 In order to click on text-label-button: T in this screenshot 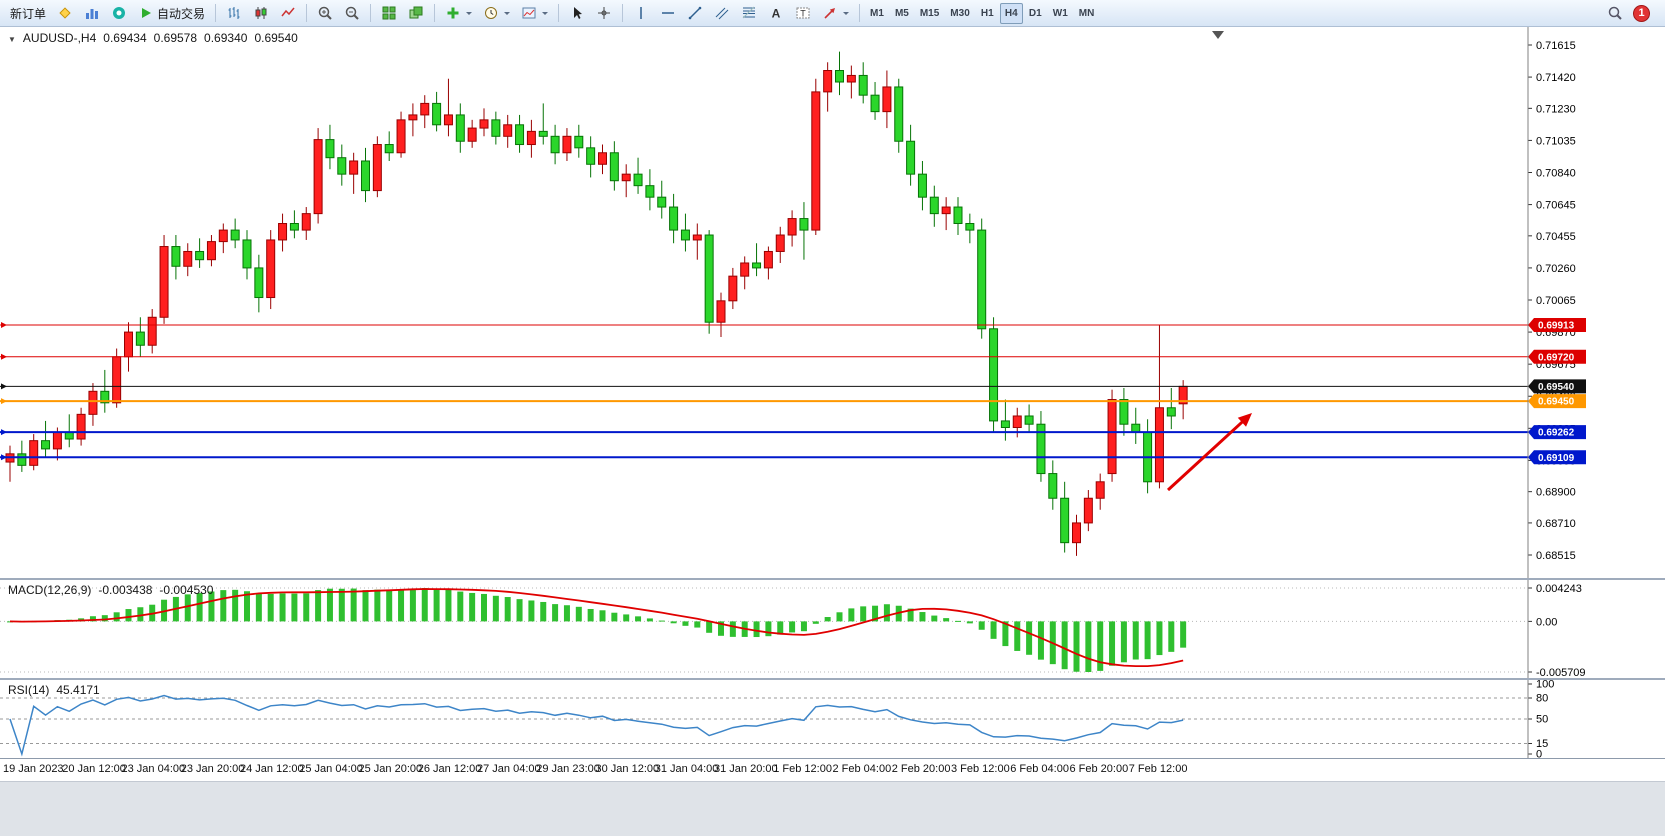, I will do `click(803, 13)`.